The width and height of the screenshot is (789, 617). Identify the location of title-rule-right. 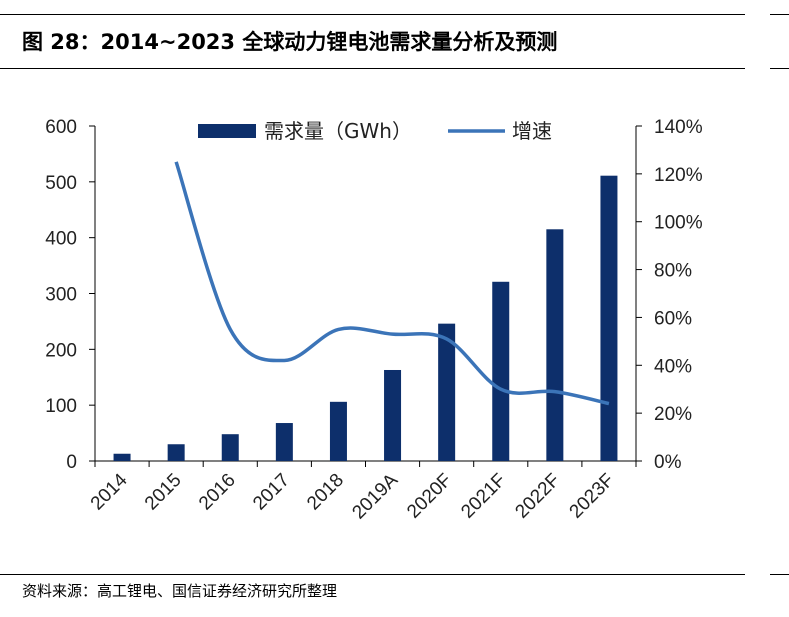
(779, 68).